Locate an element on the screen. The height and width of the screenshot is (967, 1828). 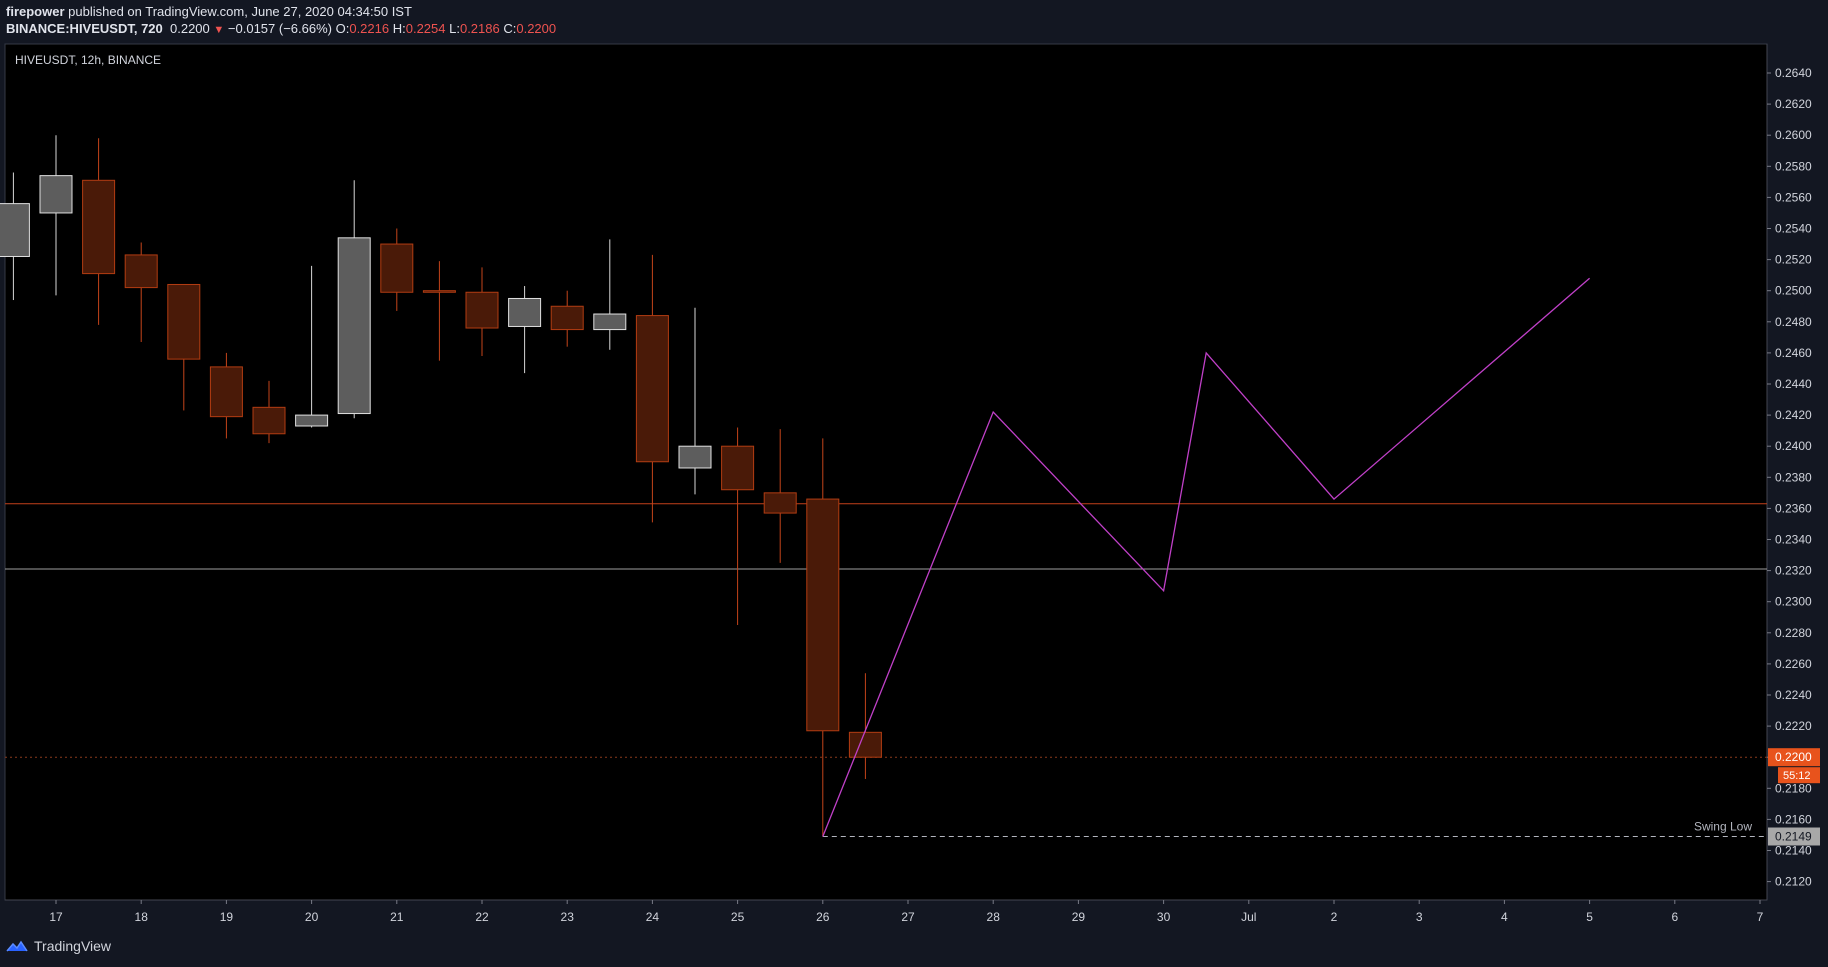
y-axis-tick-label: 0.2300 is located at coordinates (1793, 602).